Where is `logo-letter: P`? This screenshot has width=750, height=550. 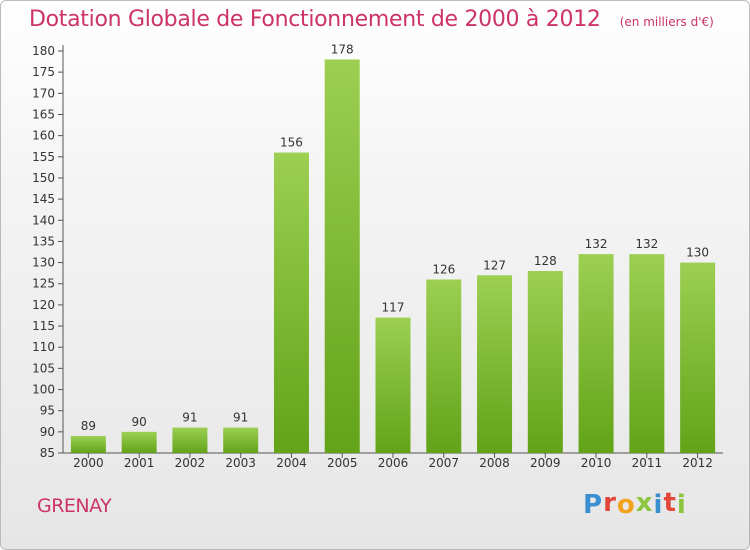 logo-letter: P is located at coordinates (593, 505).